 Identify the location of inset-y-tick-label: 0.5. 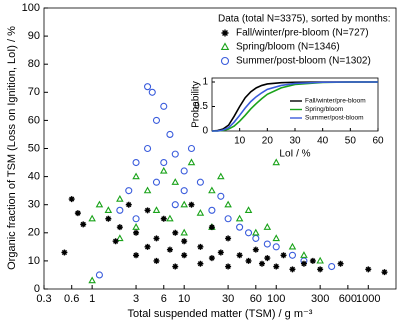
(201, 106).